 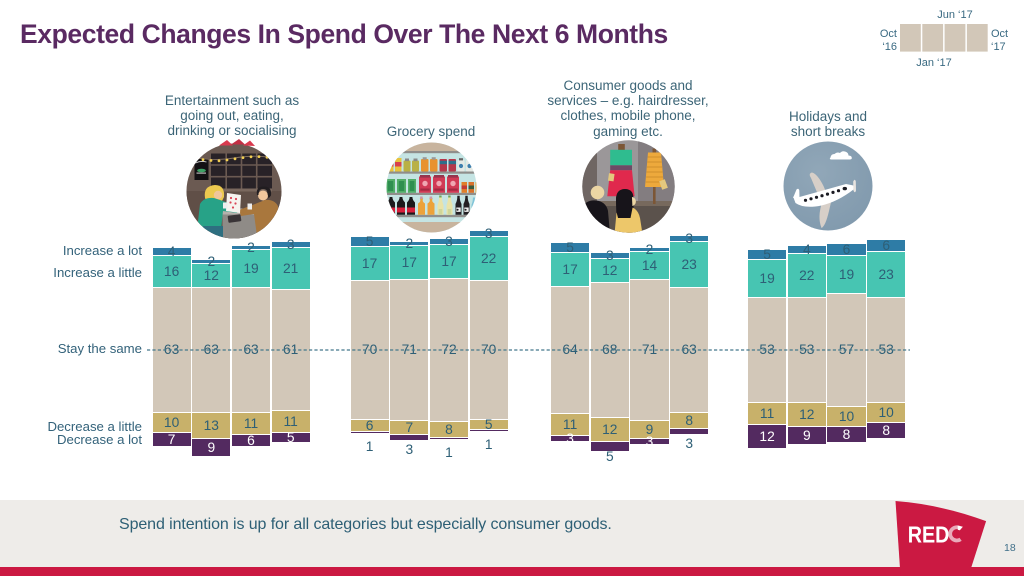 What do you see at coordinates (954, 15) in the screenshot?
I see `svg-text: Jun ‘17` at bounding box center [954, 15].